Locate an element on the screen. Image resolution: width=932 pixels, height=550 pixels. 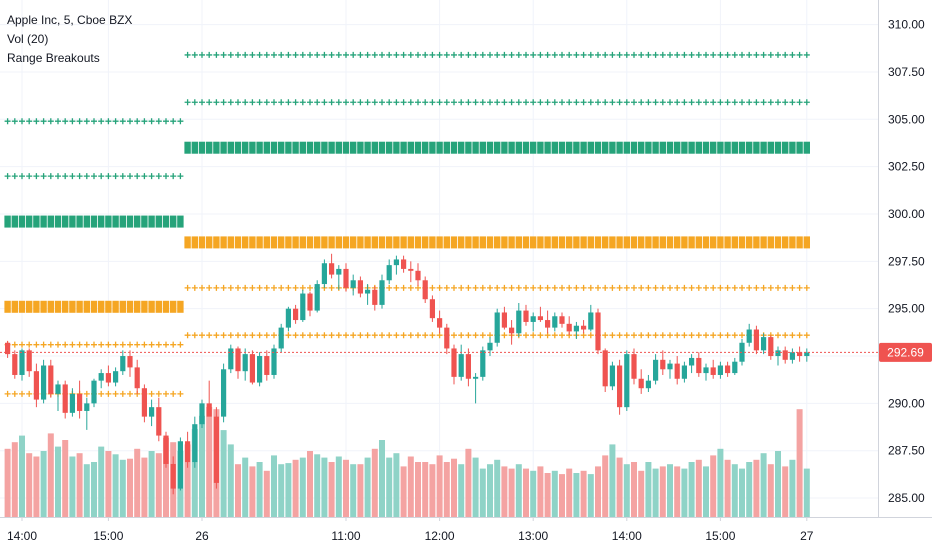
legend-indicator: Range Breakouts is located at coordinates (53, 58).